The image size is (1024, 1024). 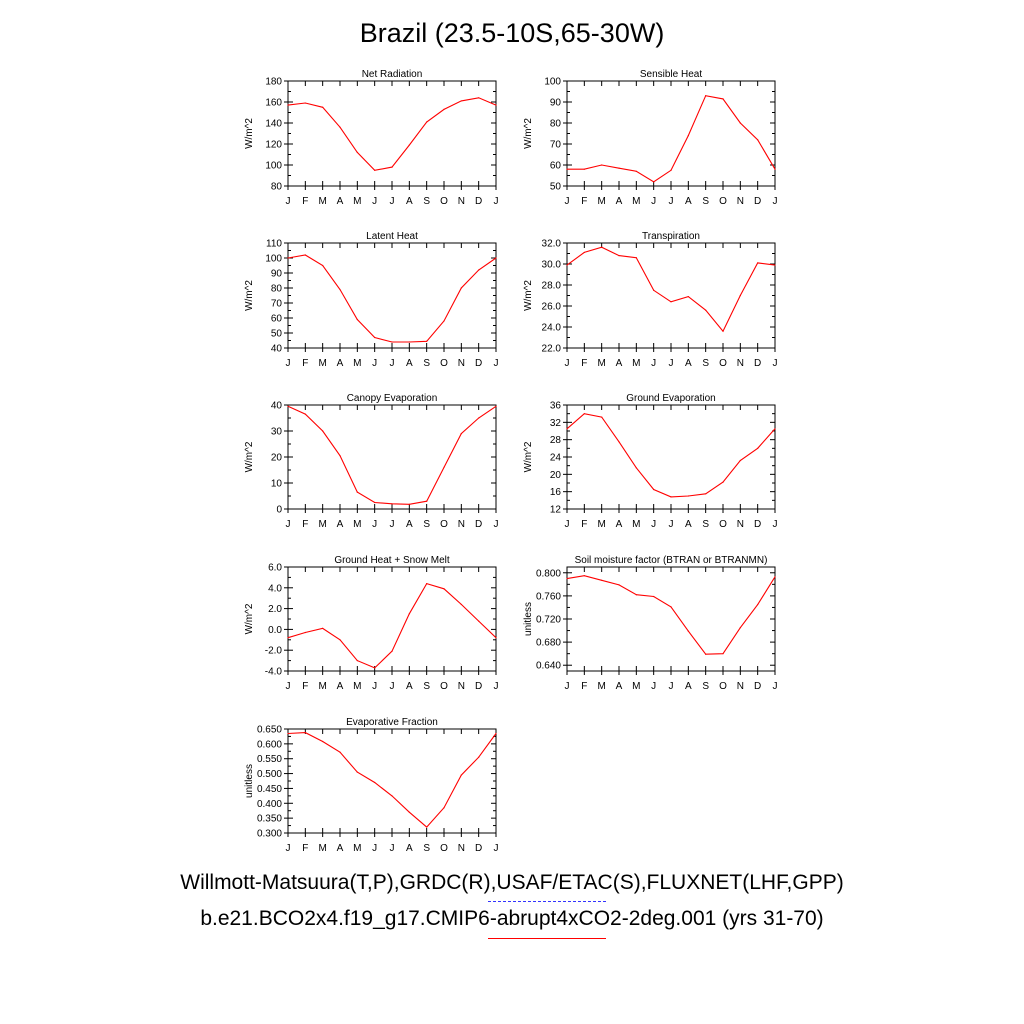 What do you see at coordinates (392, 398) in the screenshot?
I see `panel-title: Canopy Evaporation` at bounding box center [392, 398].